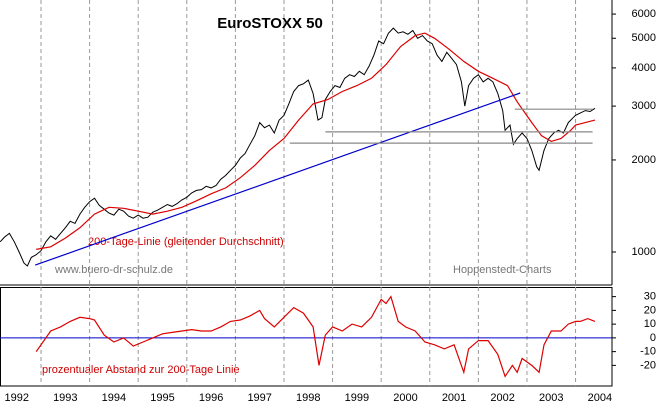 The height and width of the screenshot is (406, 662). I want to click on oscillator-label: prozentualer Abstand zur 200-Tage Linie, so click(141, 370).